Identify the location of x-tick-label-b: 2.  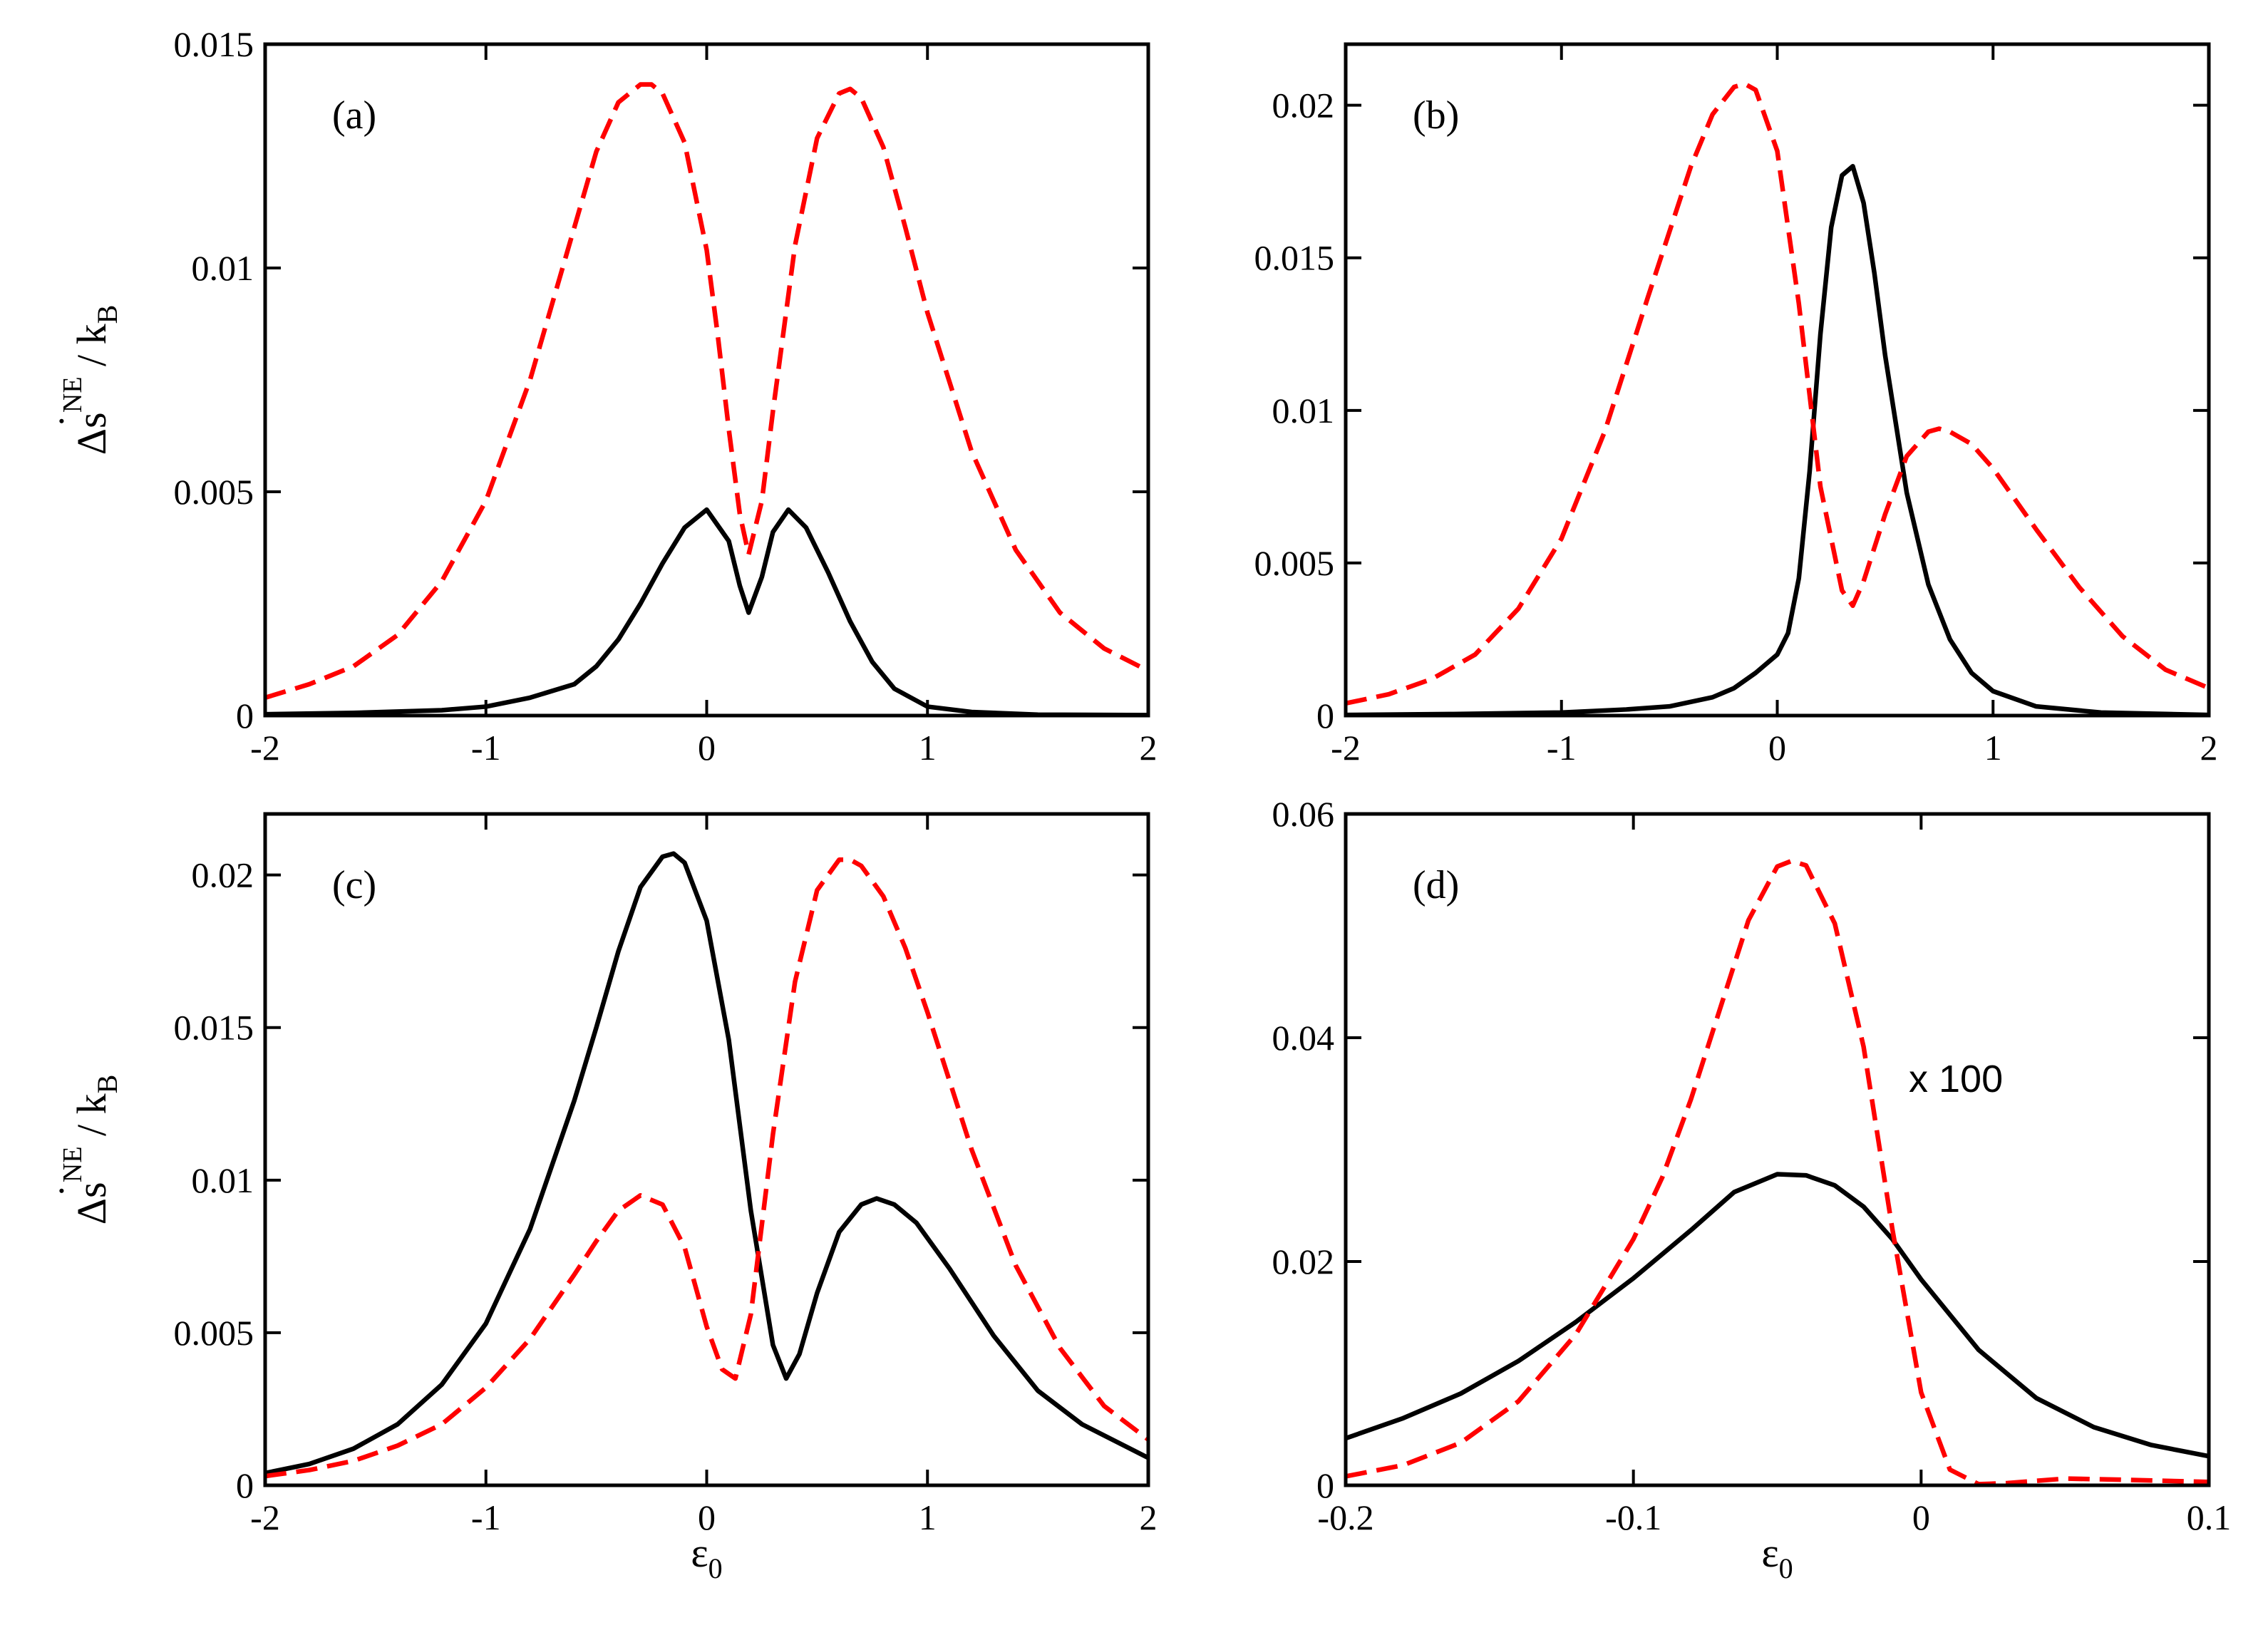
(2209, 748).